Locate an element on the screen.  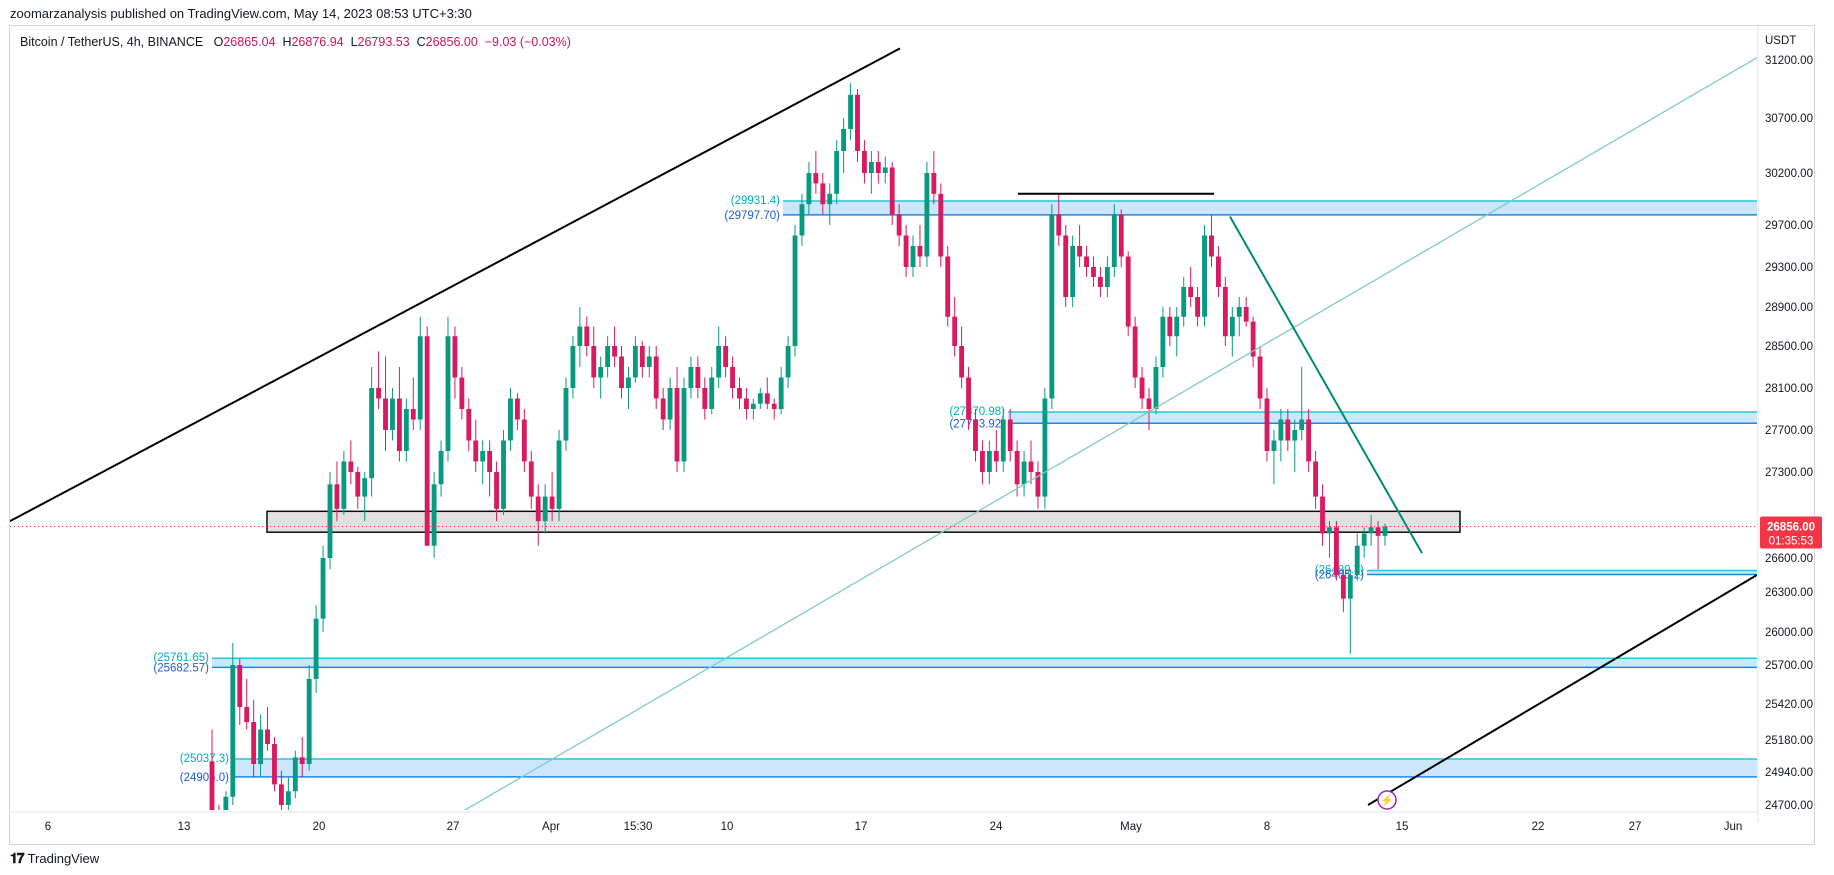
time-tick: 22 is located at coordinates (1538, 827).